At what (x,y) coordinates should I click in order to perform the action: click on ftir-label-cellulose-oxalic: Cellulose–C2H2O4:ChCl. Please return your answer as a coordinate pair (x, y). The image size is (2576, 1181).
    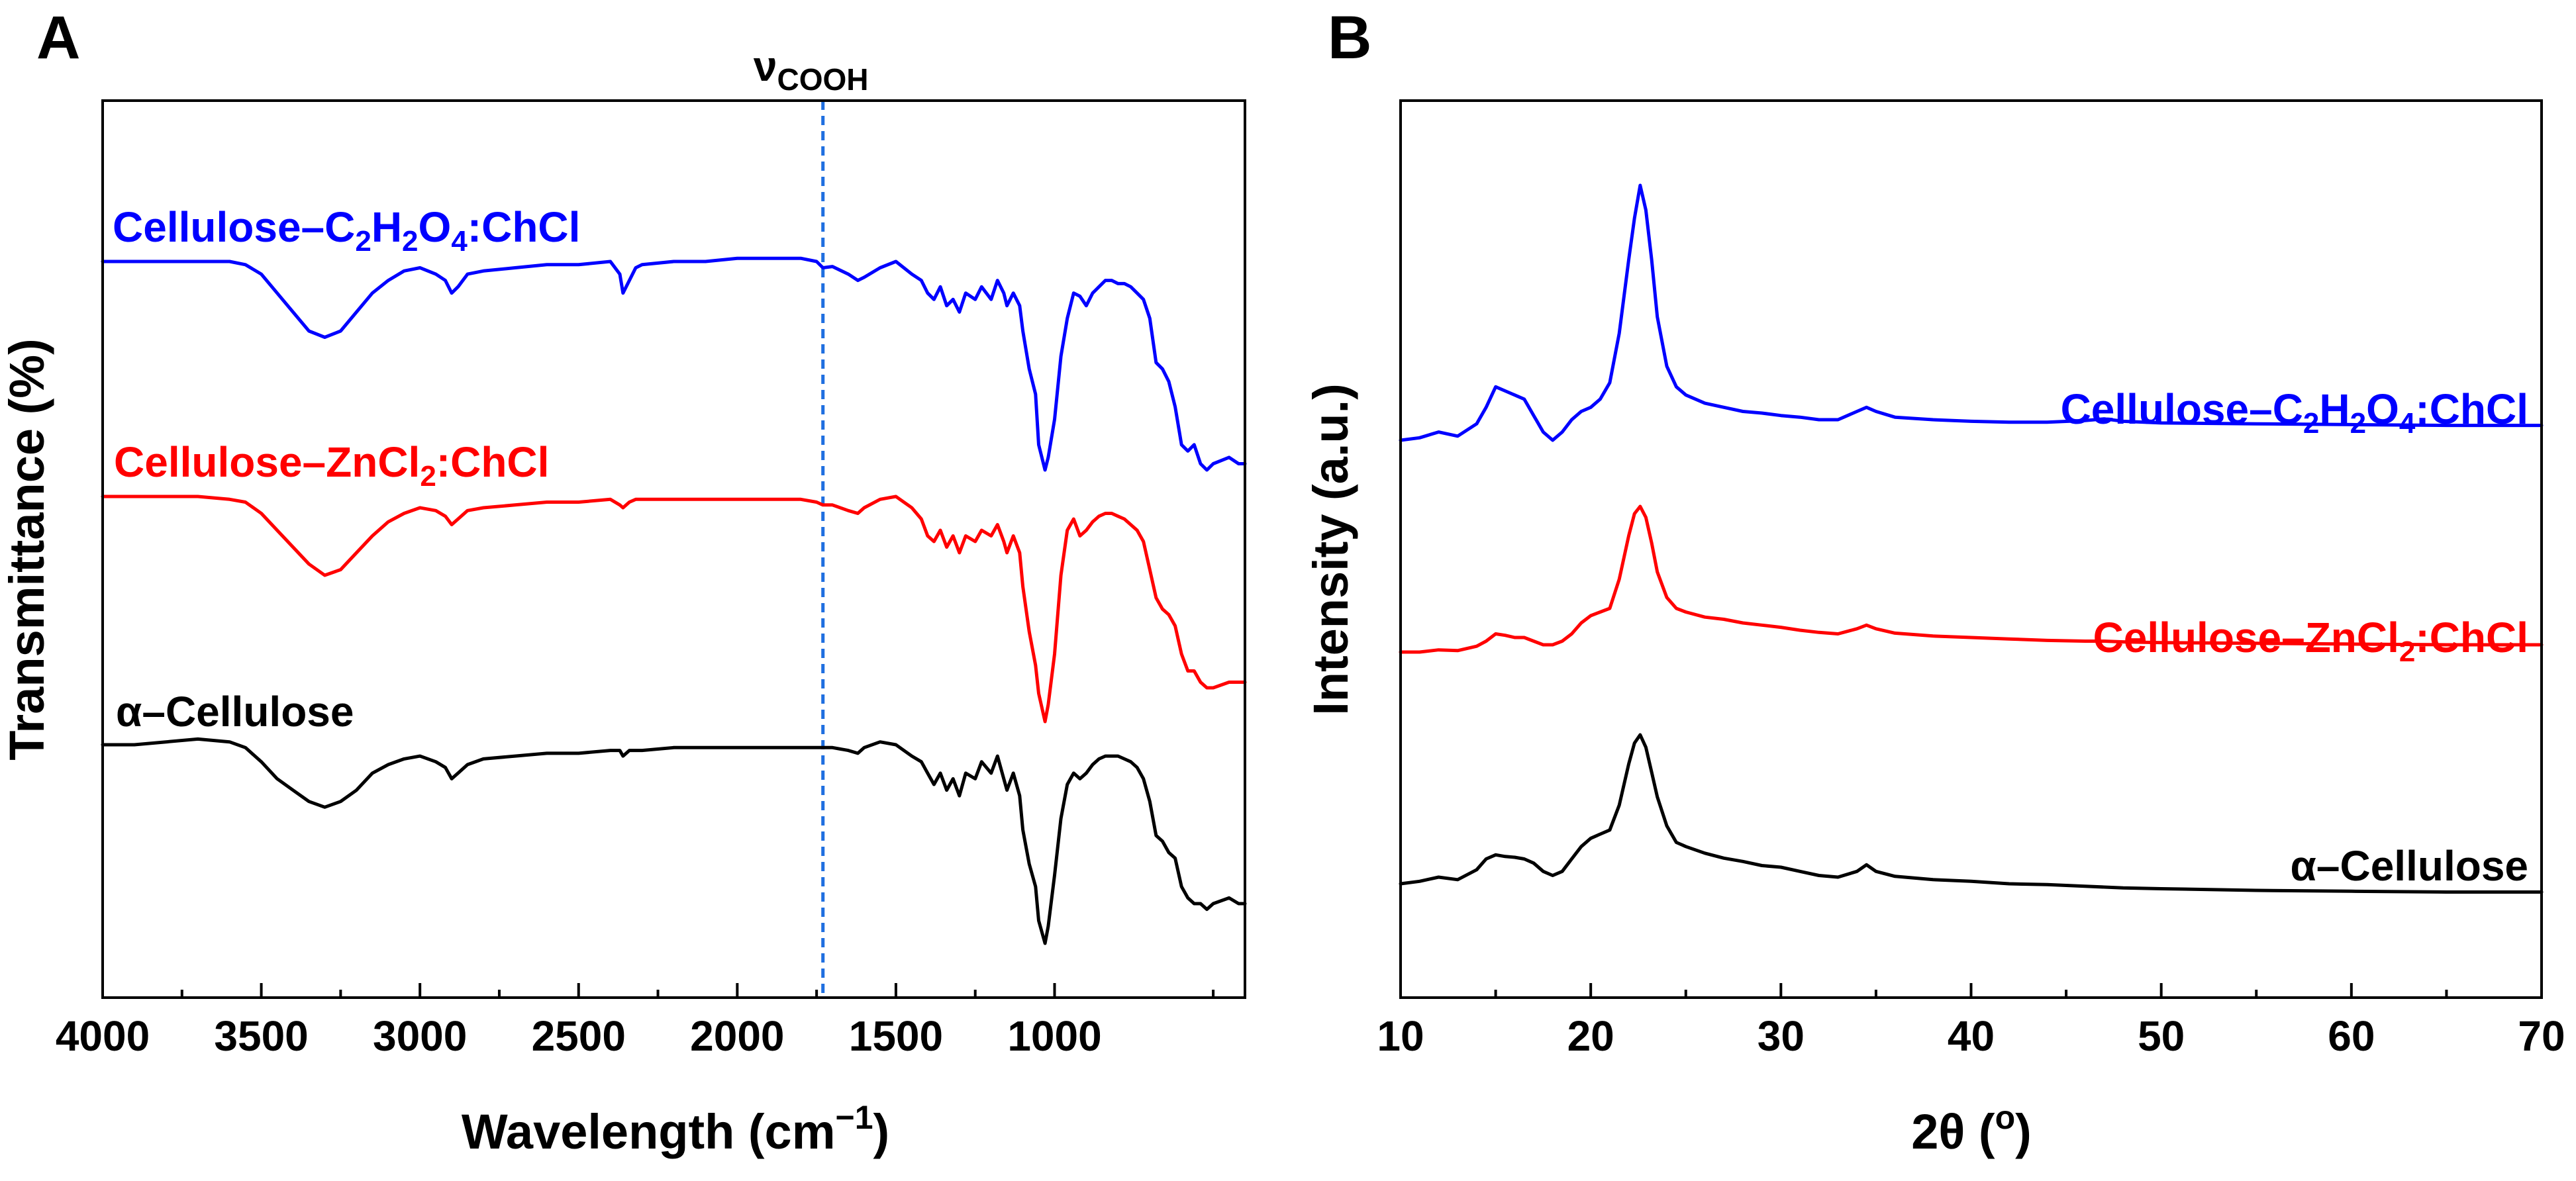
    Looking at the image, I should click on (346, 231).